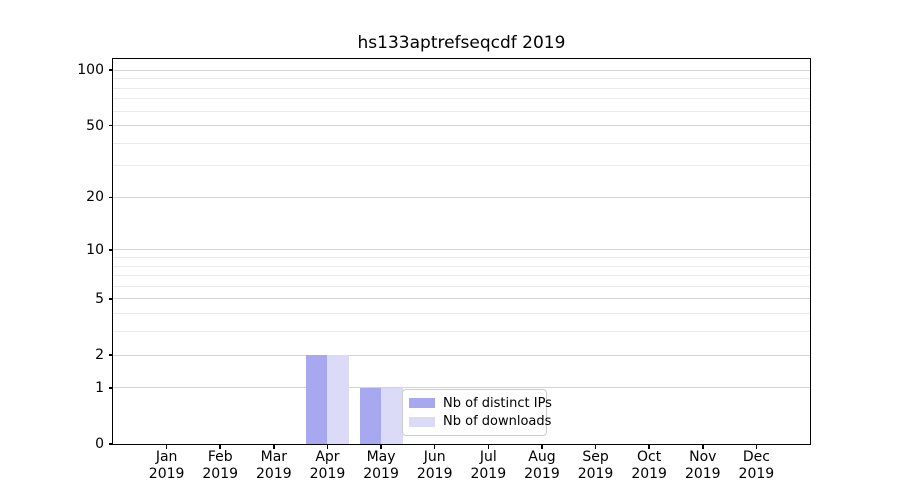 This screenshot has width=900, height=500. Describe the element at coordinates (99, 355) in the screenshot. I see `y-tick-label: 2` at that location.